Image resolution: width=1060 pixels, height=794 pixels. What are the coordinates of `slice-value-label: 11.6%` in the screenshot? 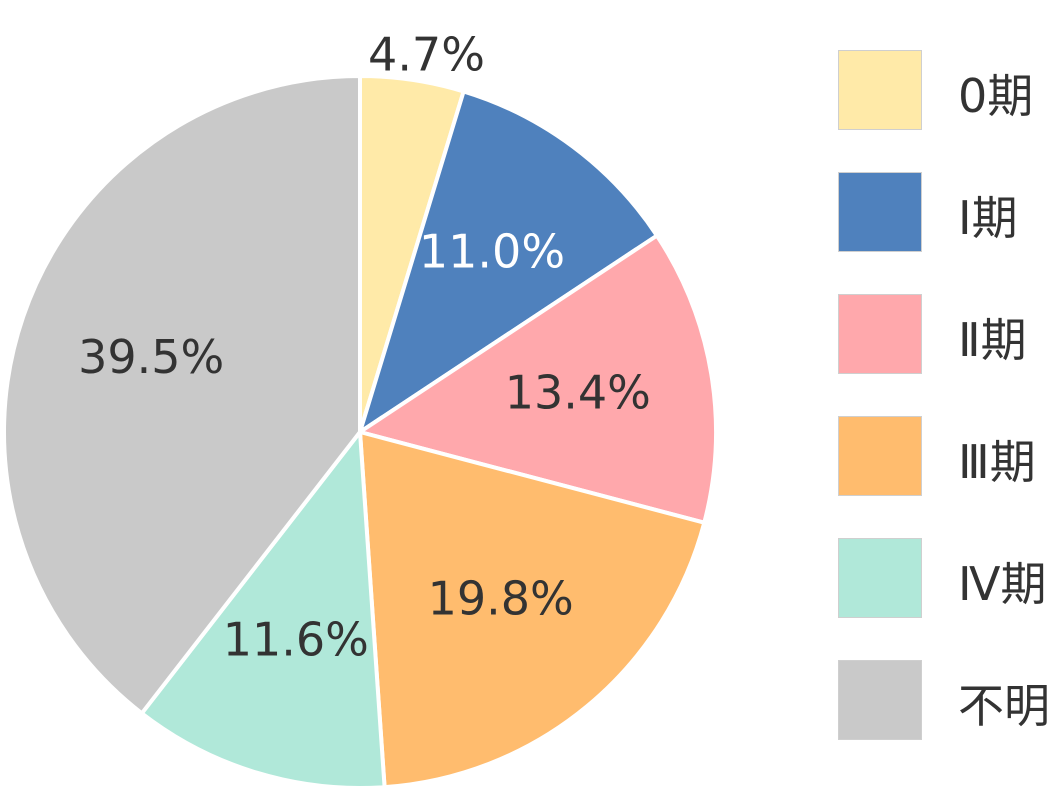 It's located at (296, 640).